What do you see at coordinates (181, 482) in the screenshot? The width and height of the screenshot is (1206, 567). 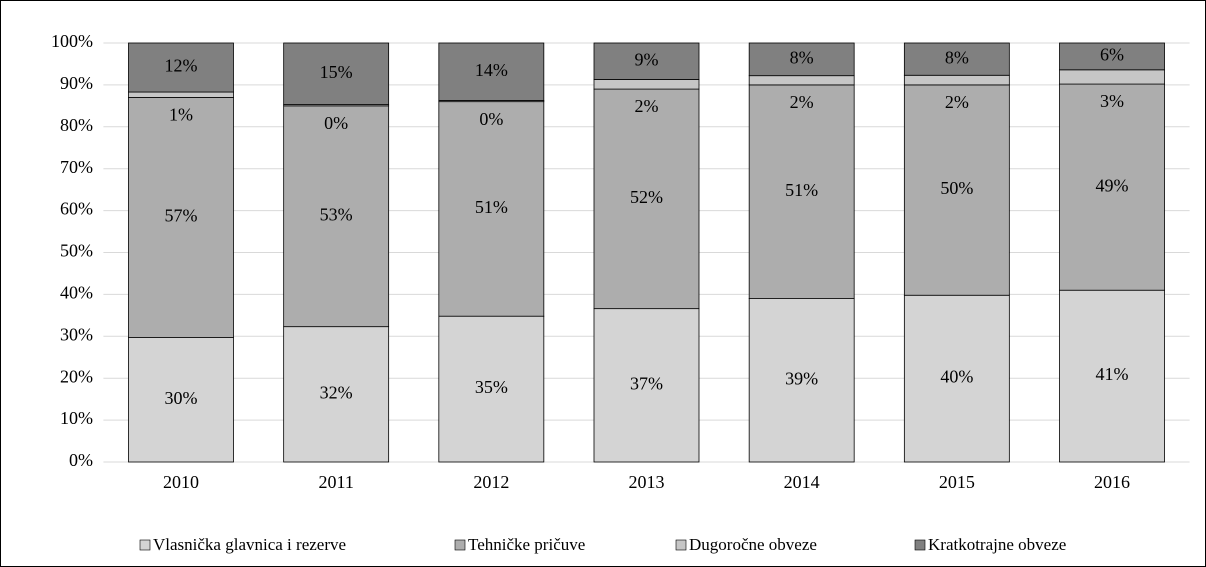 I see `x-tick-label: 2010` at bounding box center [181, 482].